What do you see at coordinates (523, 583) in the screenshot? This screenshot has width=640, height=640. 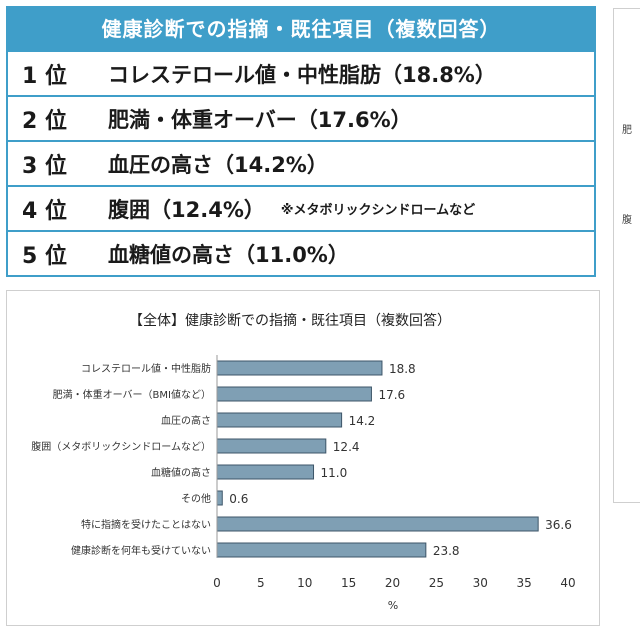 I see `x-tick-label: 35` at bounding box center [523, 583].